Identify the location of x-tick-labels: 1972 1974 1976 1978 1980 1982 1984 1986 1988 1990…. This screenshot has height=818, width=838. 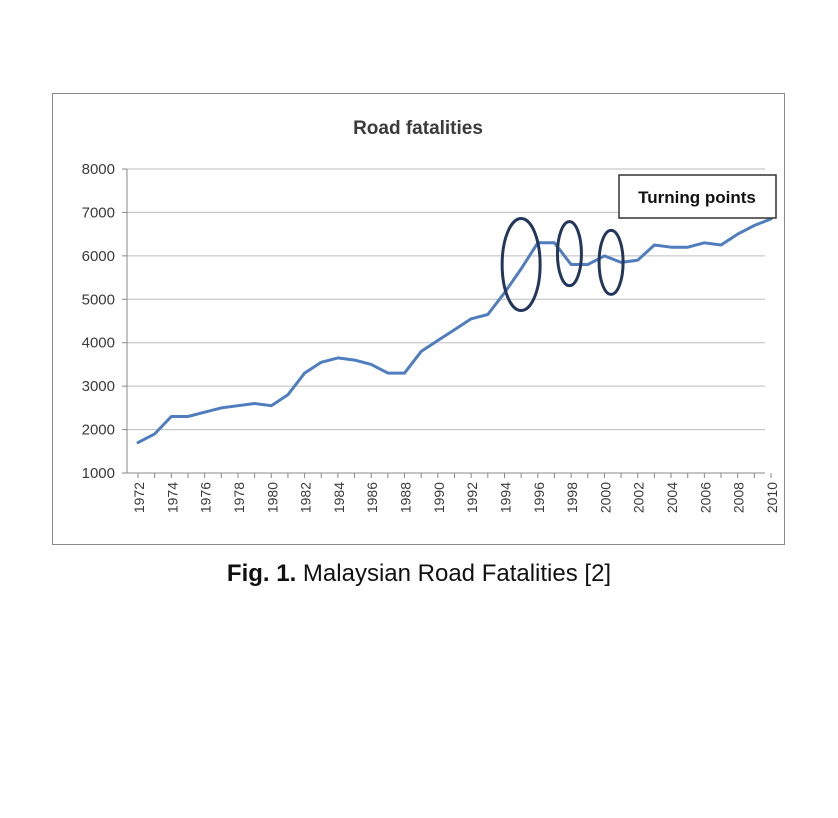
(455, 497).